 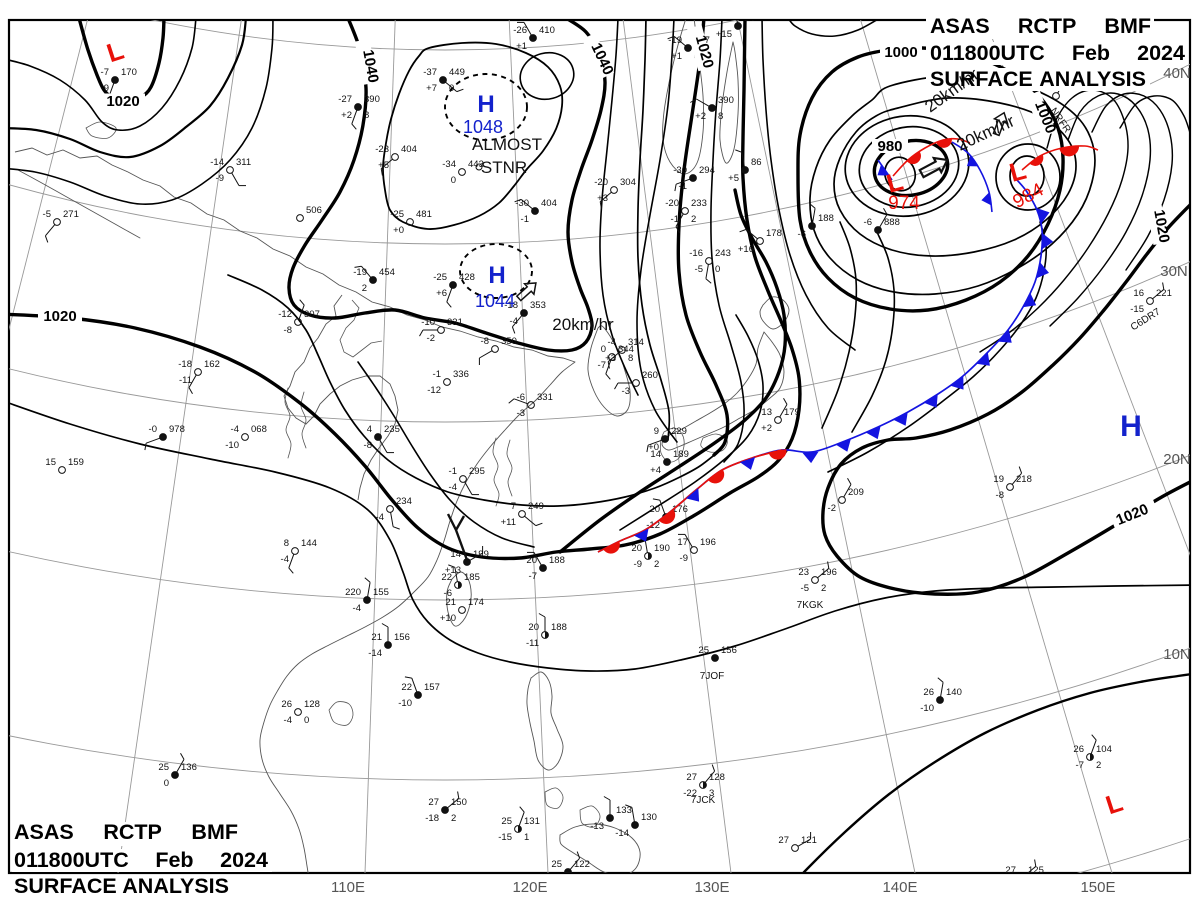 I want to click on svg-text: 307, so click(x=312, y=314).